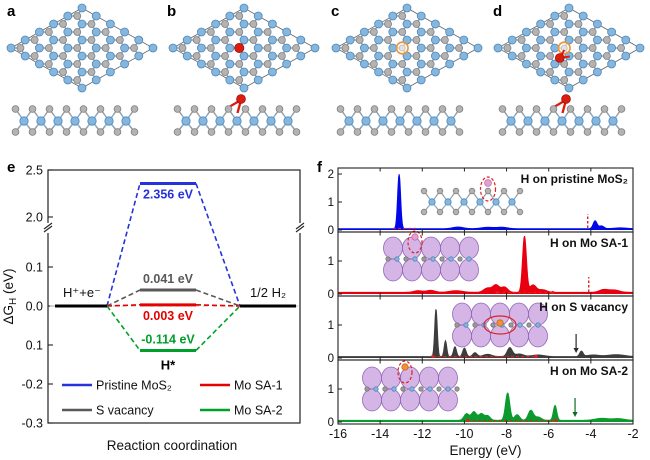 The image size is (650, 460). I want to click on svg-text: Mo SA-1, so click(258, 386).